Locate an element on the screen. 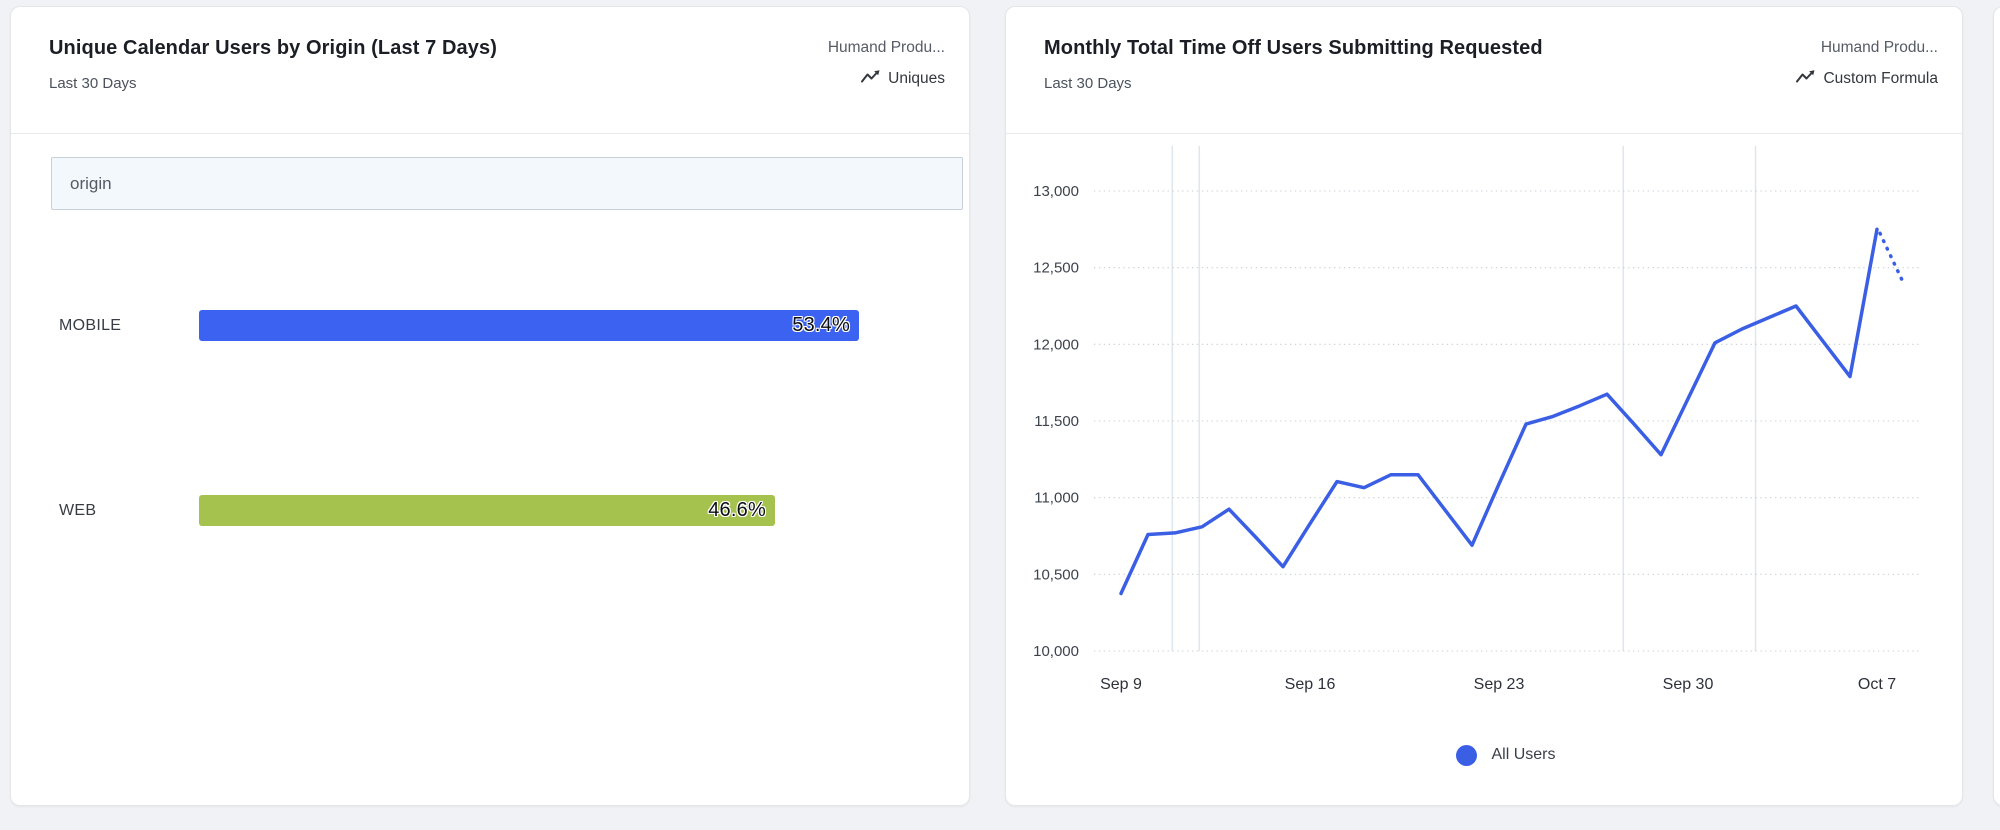 Image resolution: width=2000 pixels, height=830 pixels. bar-row-web: WEB 46.6% is located at coordinates (491, 510).